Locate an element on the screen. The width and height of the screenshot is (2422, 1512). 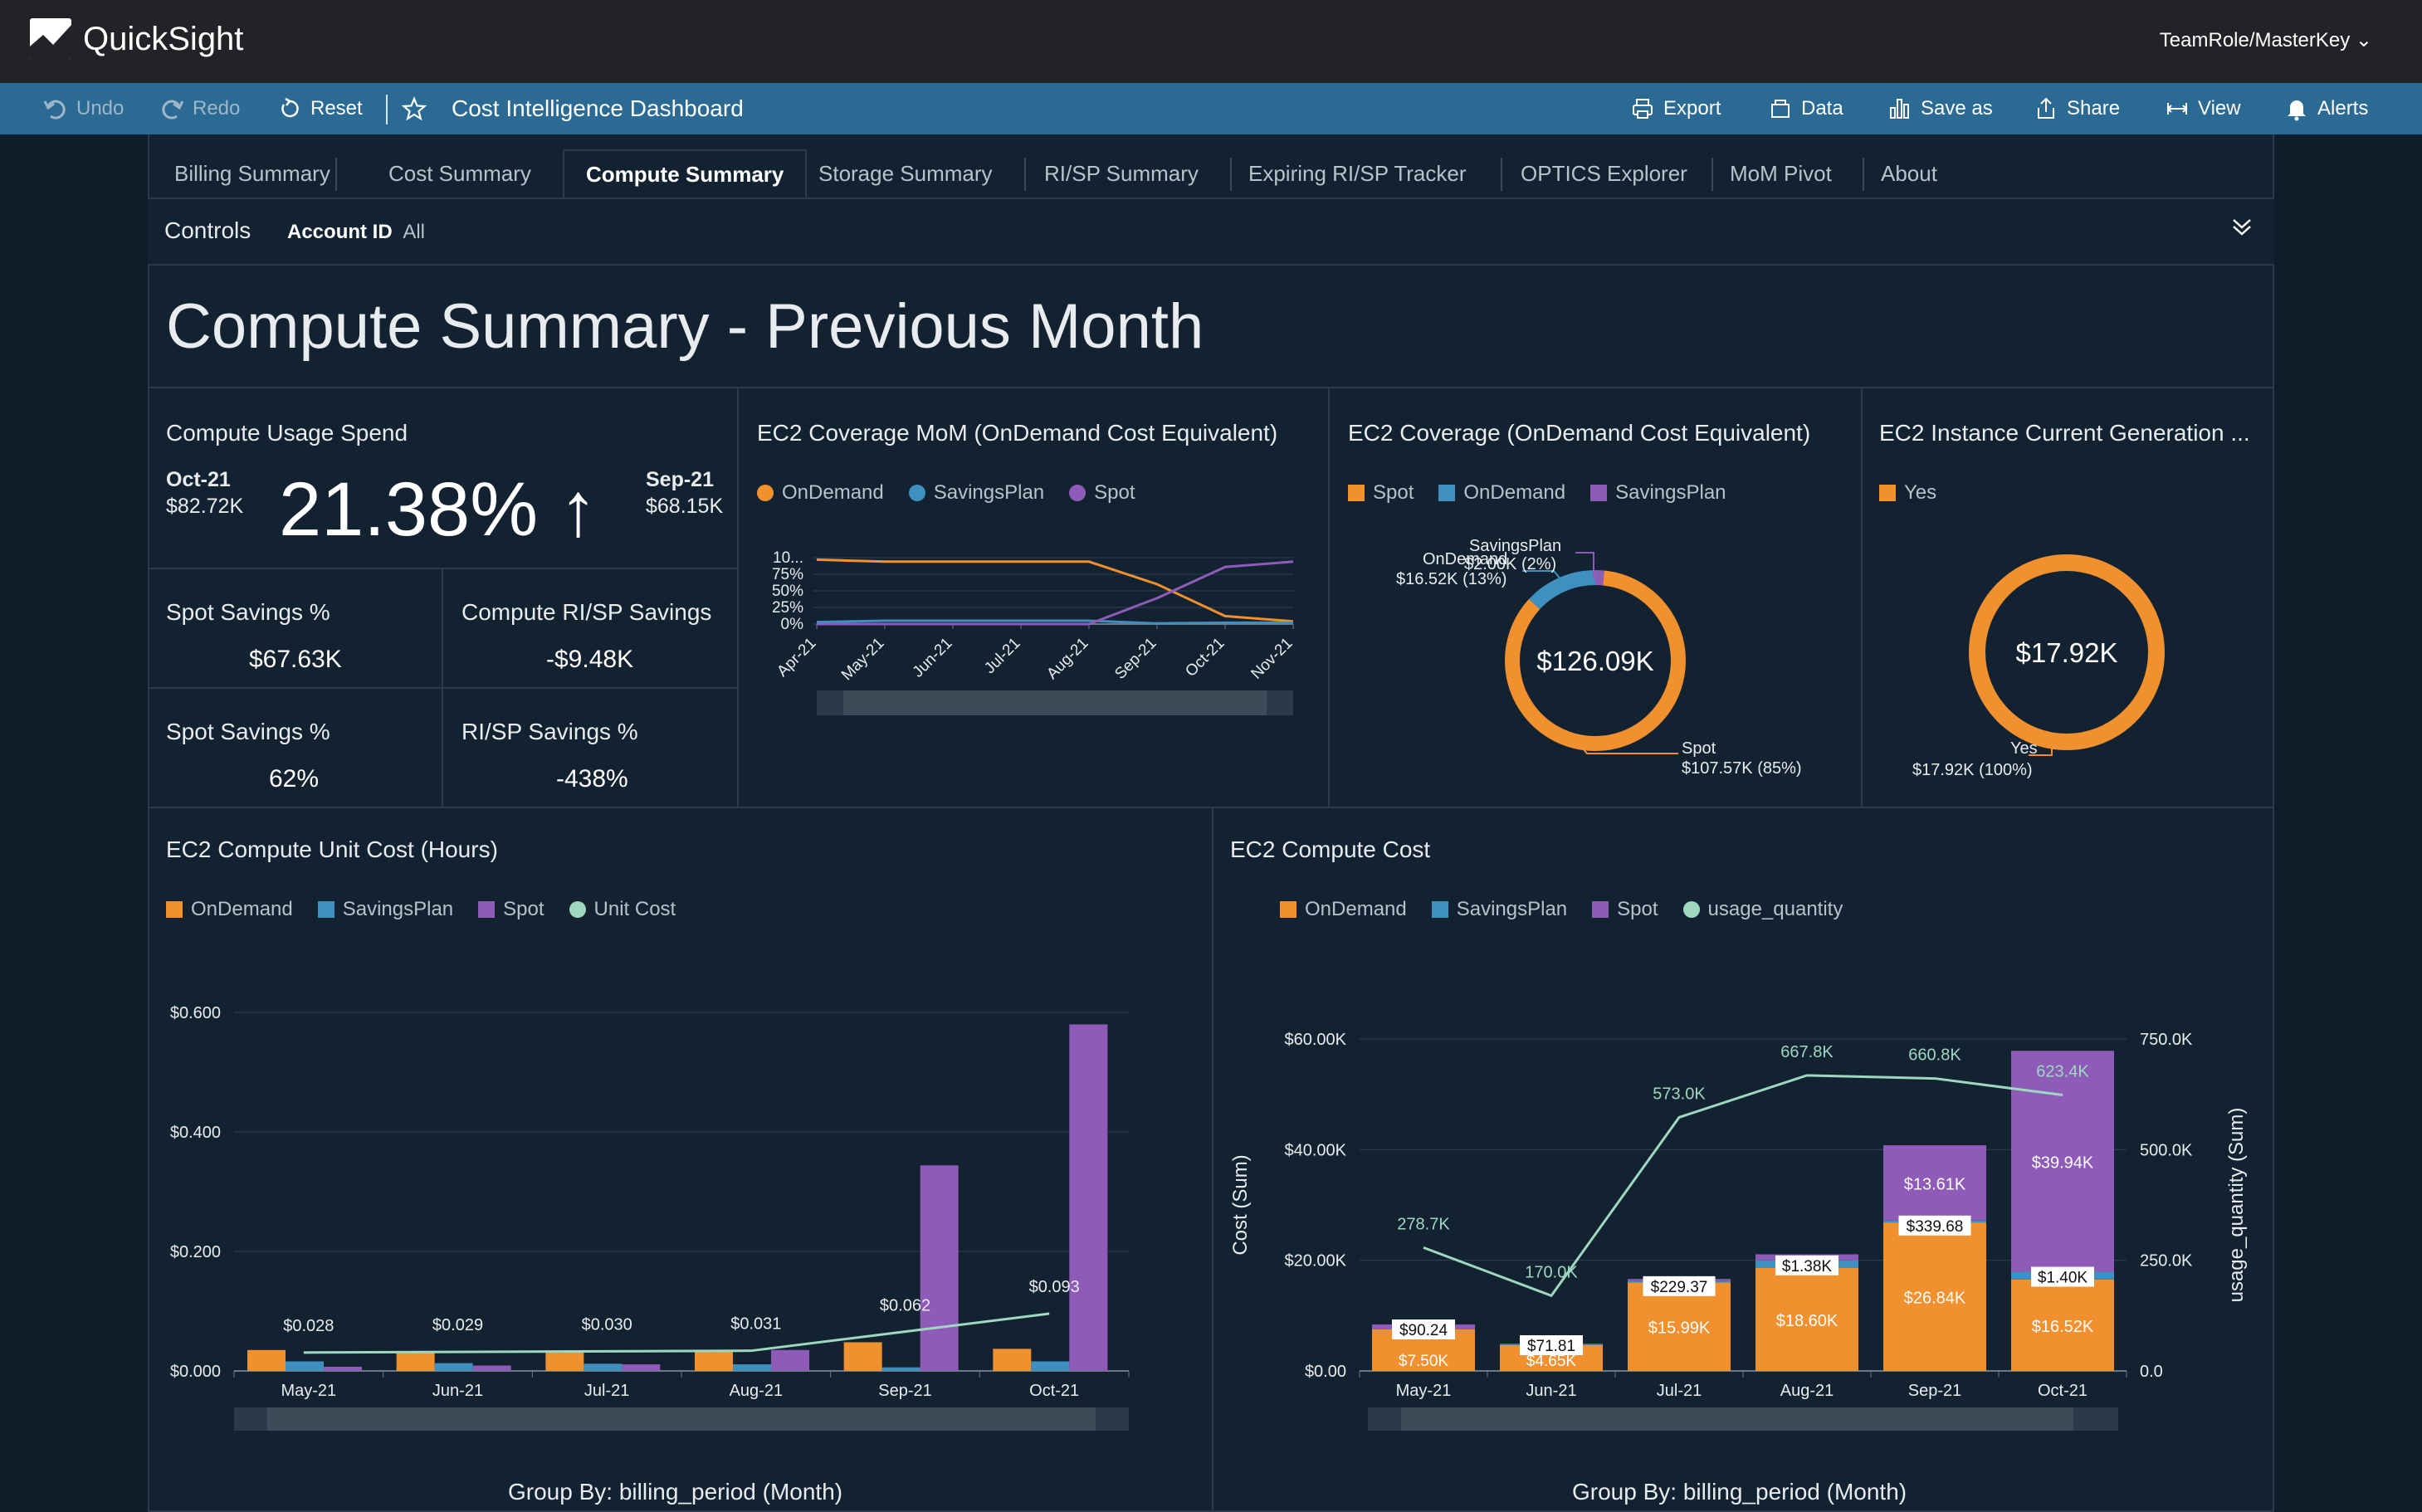
kpi-spot-savings: Spot Savings % $67.63K is located at coordinates (295, 628).